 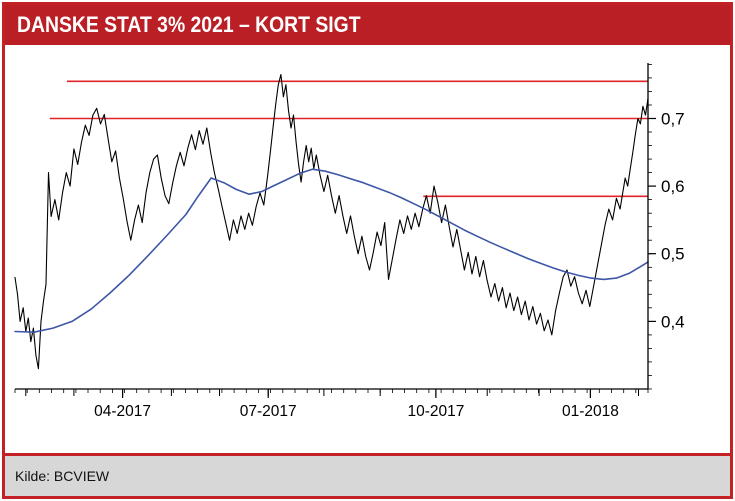 I want to click on y-tick-label: 0,7, so click(x=673, y=119).